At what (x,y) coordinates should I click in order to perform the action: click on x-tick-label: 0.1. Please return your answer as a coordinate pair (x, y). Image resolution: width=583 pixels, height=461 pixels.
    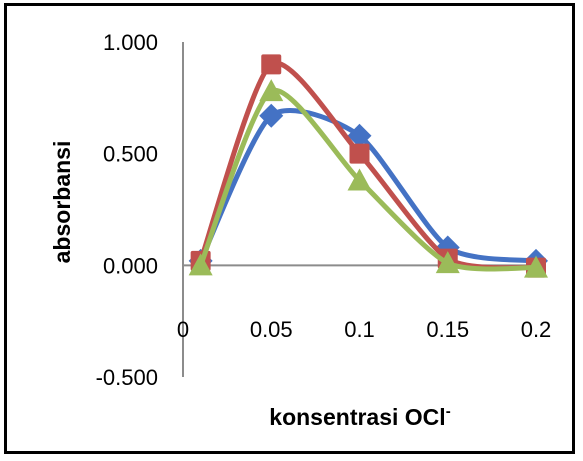
    Looking at the image, I should click on (359, 329).